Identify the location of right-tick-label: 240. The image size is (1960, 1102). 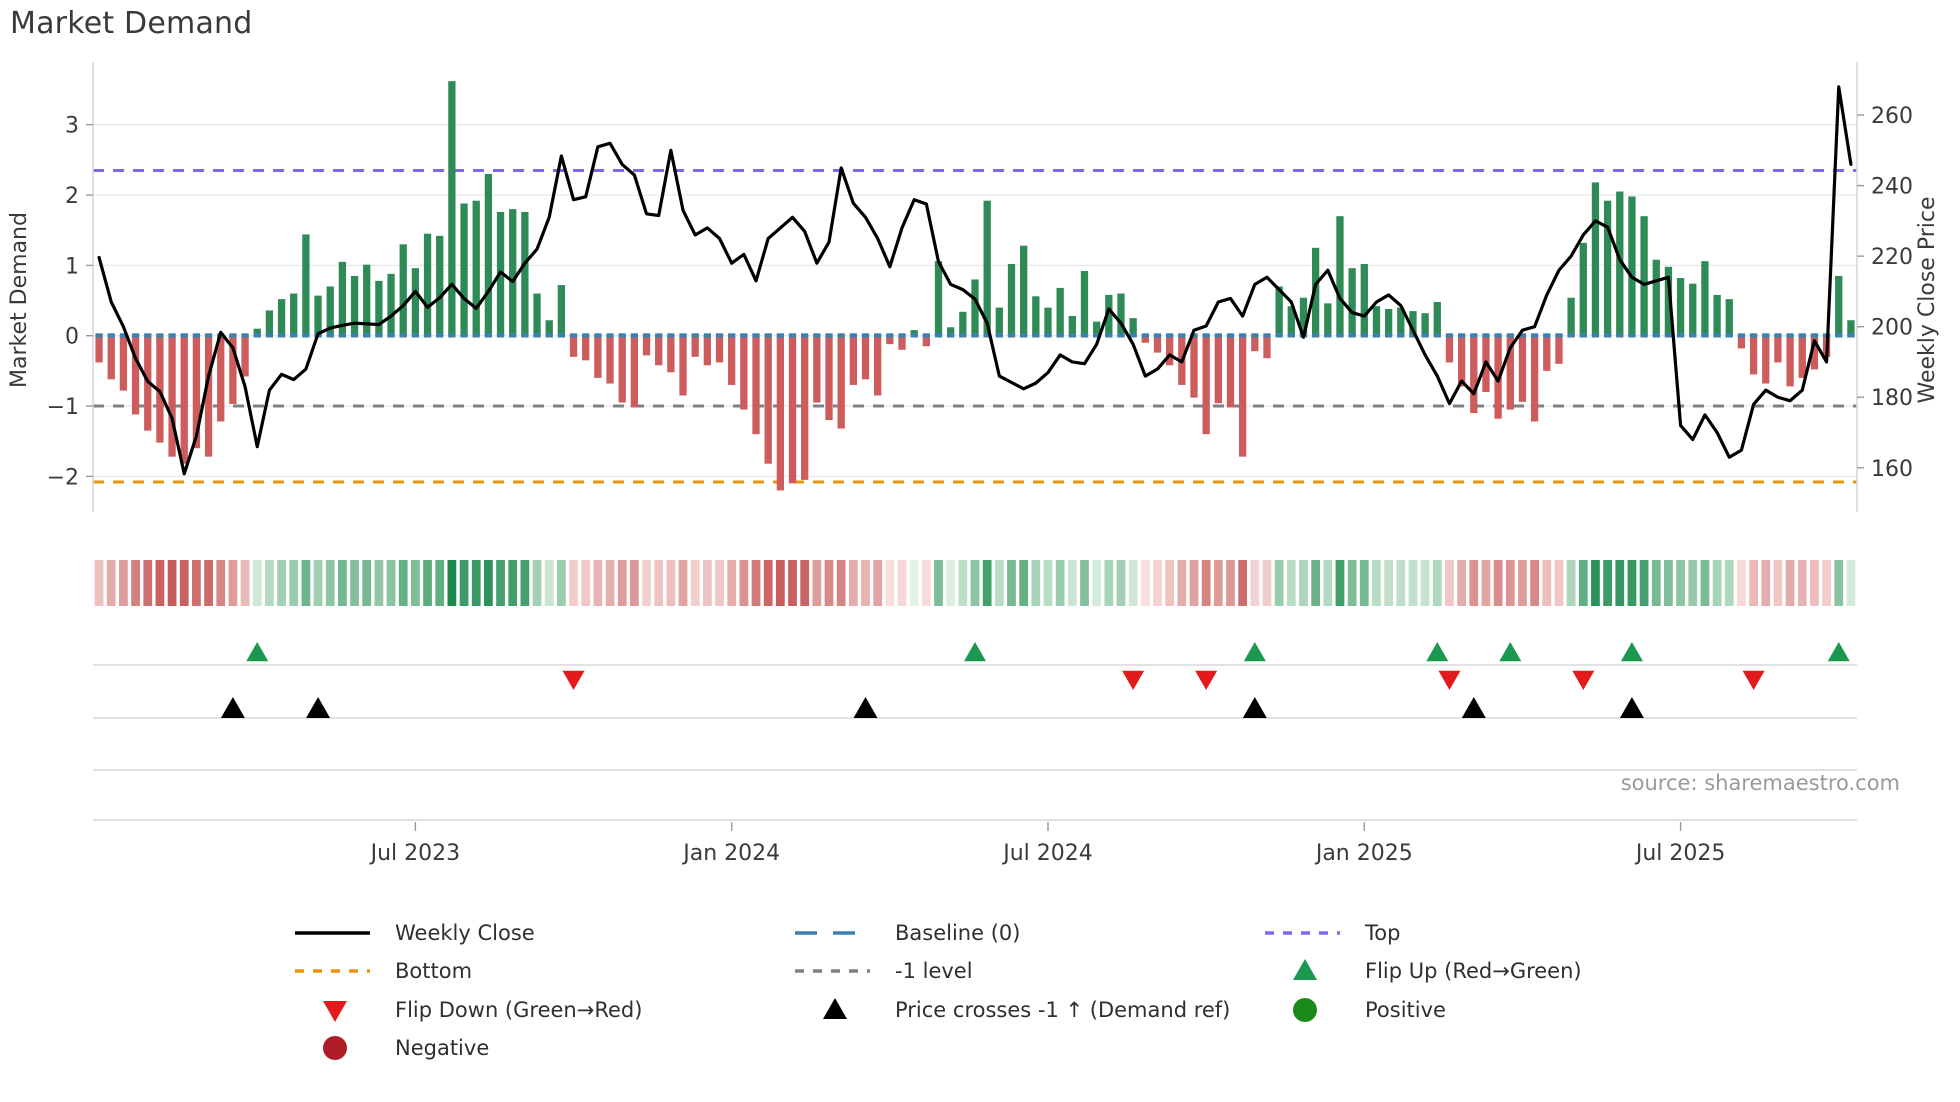
(1892, 187).